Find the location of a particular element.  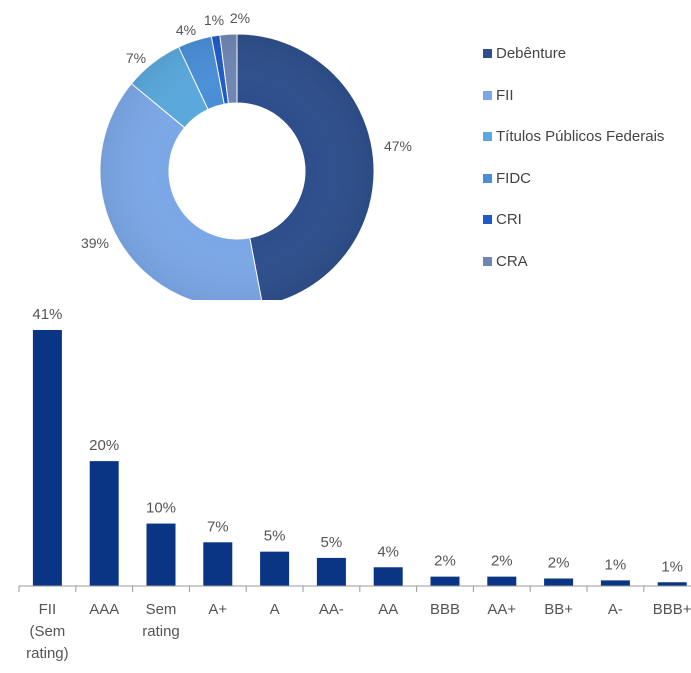

bar-value-label-bbb: 2% is located at coordinates (445, 561).